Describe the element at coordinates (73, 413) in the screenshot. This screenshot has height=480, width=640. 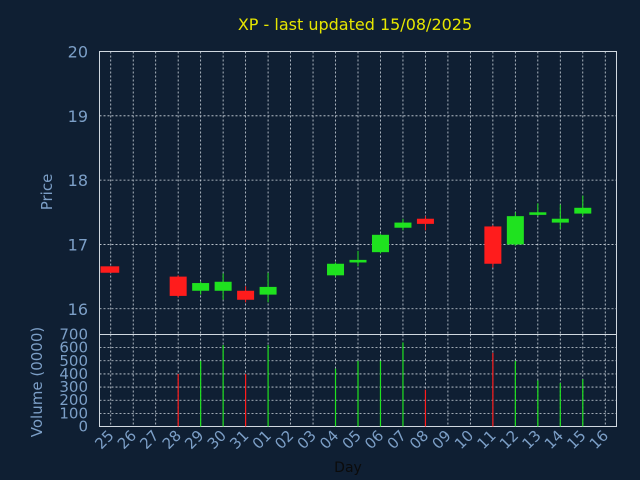
I see `volume-tick-label: 100` at that location.